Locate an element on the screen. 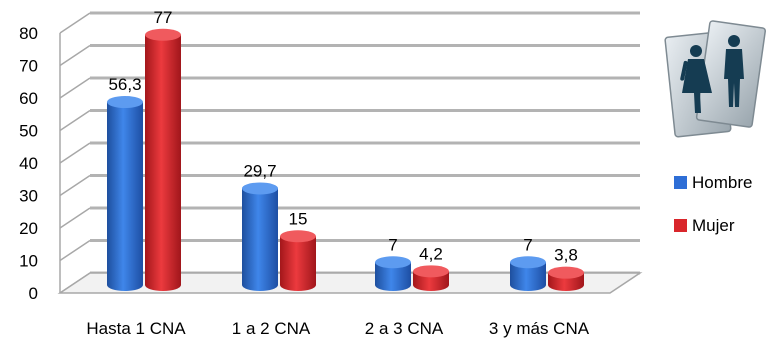 This screenshot has width=771, height=345. bar-hombre-1: 29,7 is located at coordinates (260, 226).